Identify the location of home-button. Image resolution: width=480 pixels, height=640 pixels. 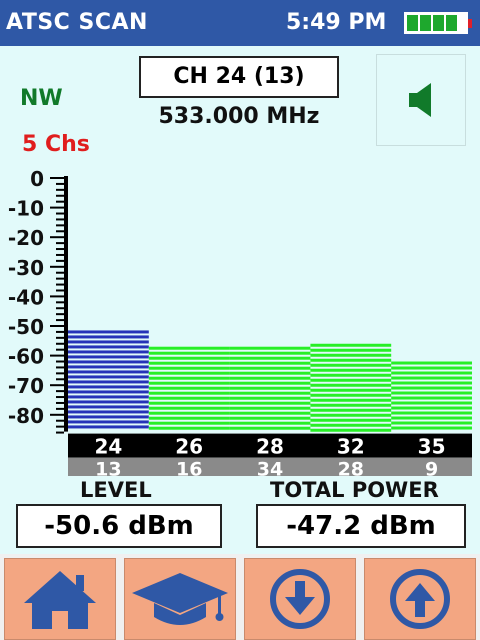
(60, 599).